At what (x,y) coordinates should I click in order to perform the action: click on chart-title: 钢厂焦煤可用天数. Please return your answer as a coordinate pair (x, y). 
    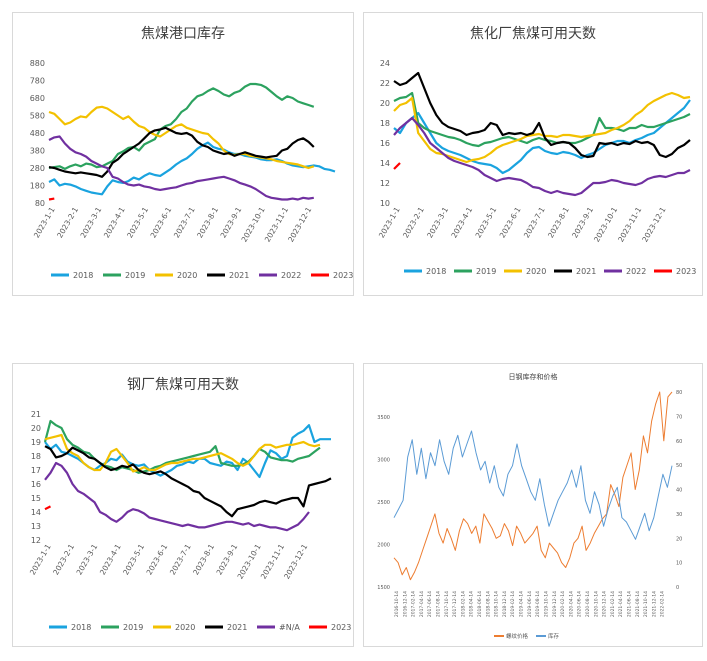
    Looking at the image, I should click on (183, 385).